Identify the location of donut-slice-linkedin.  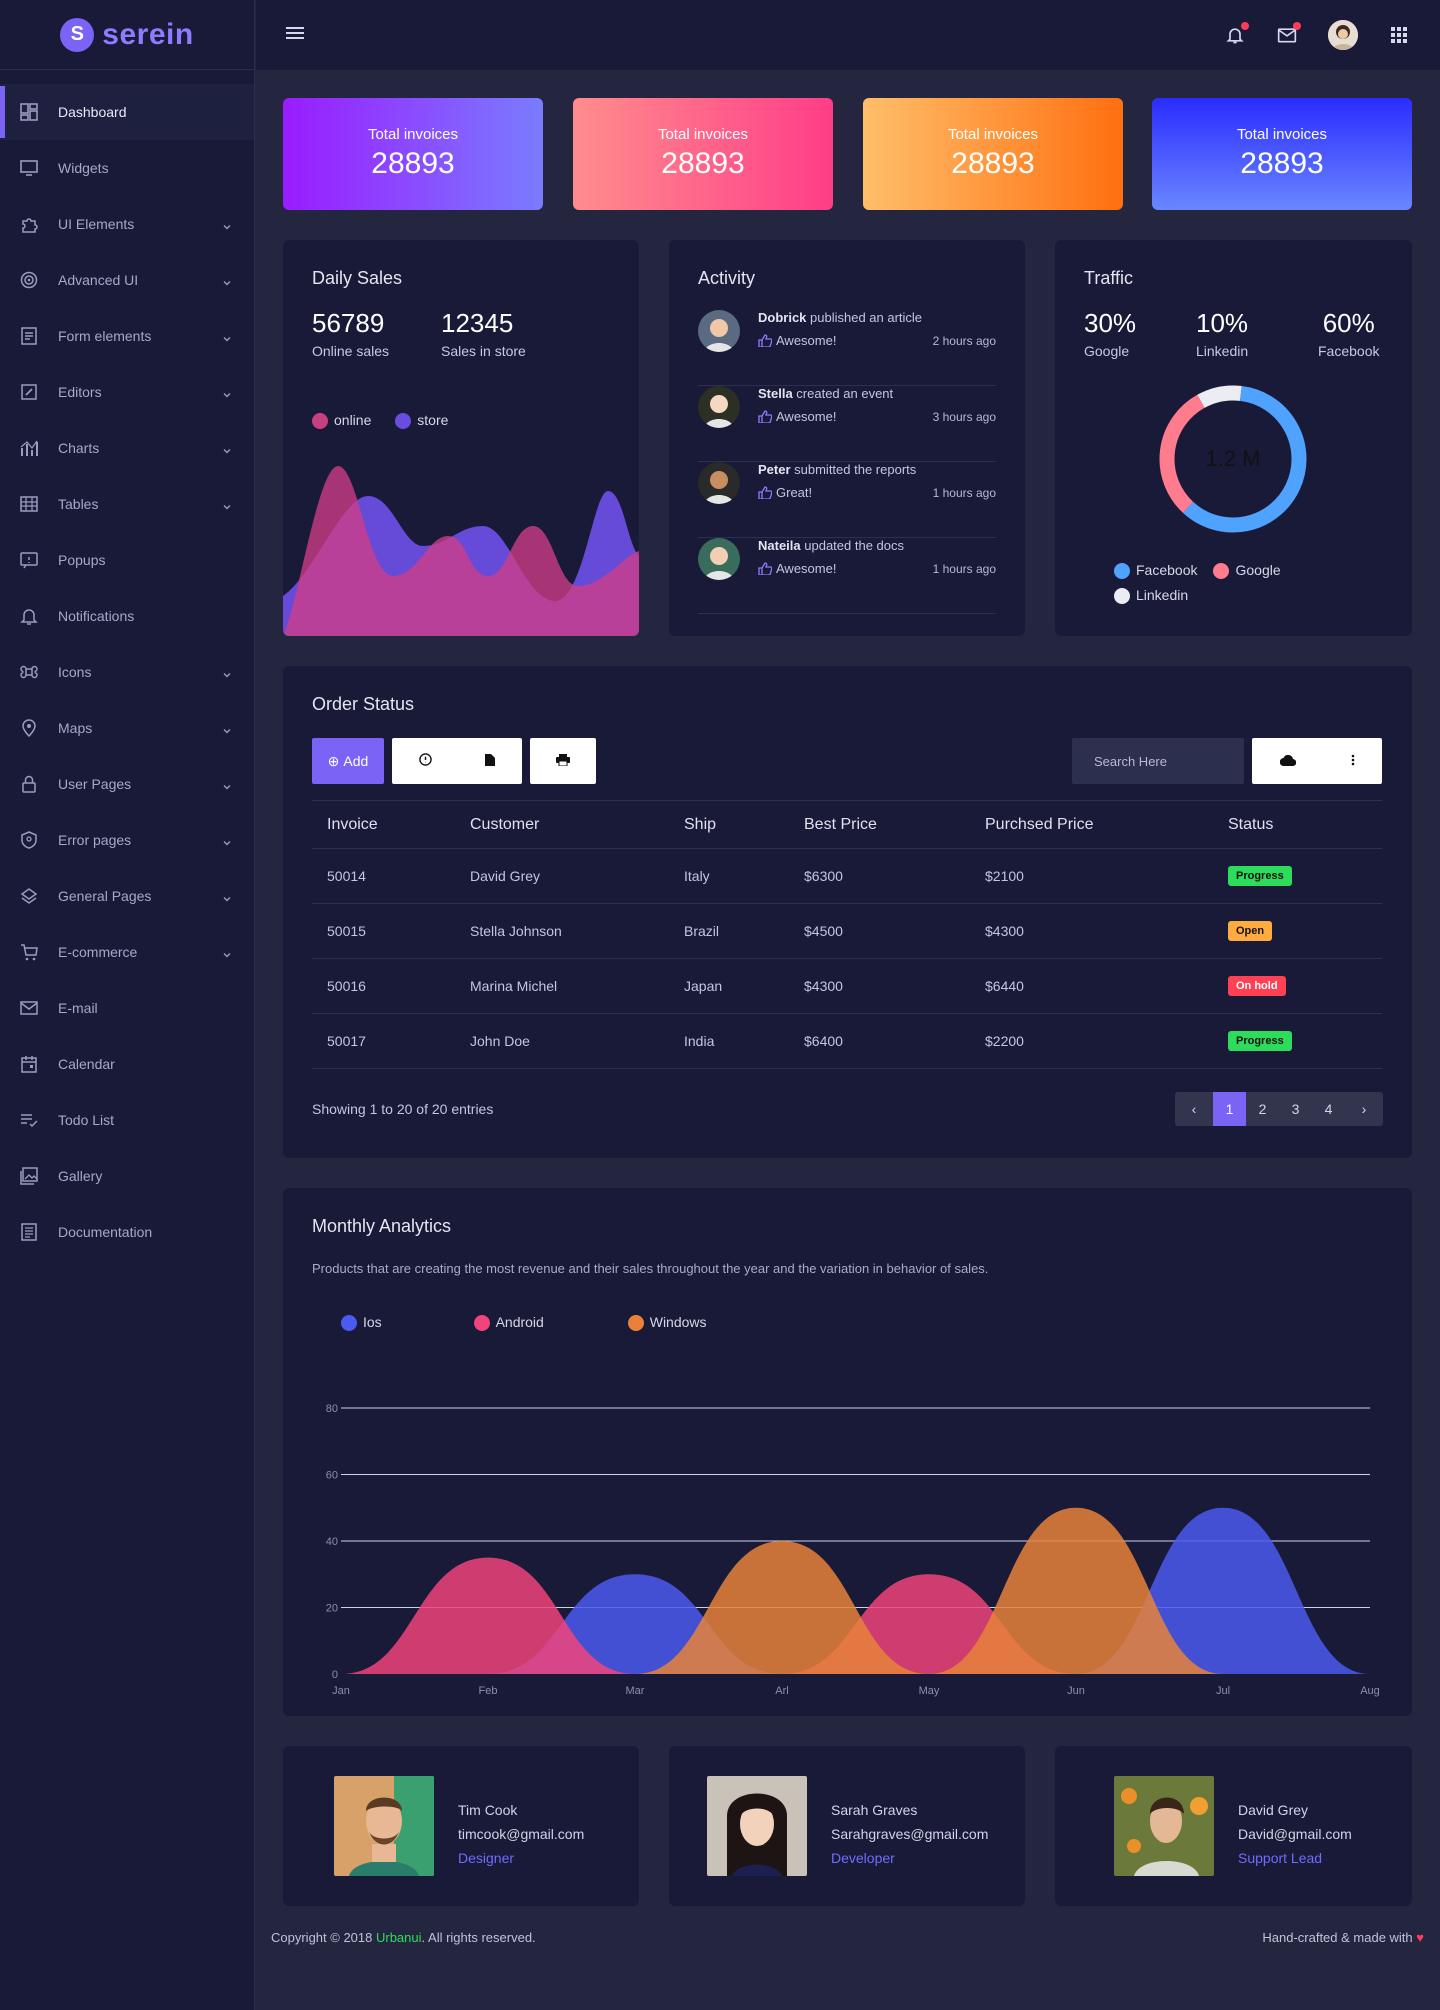
(1219, 397).